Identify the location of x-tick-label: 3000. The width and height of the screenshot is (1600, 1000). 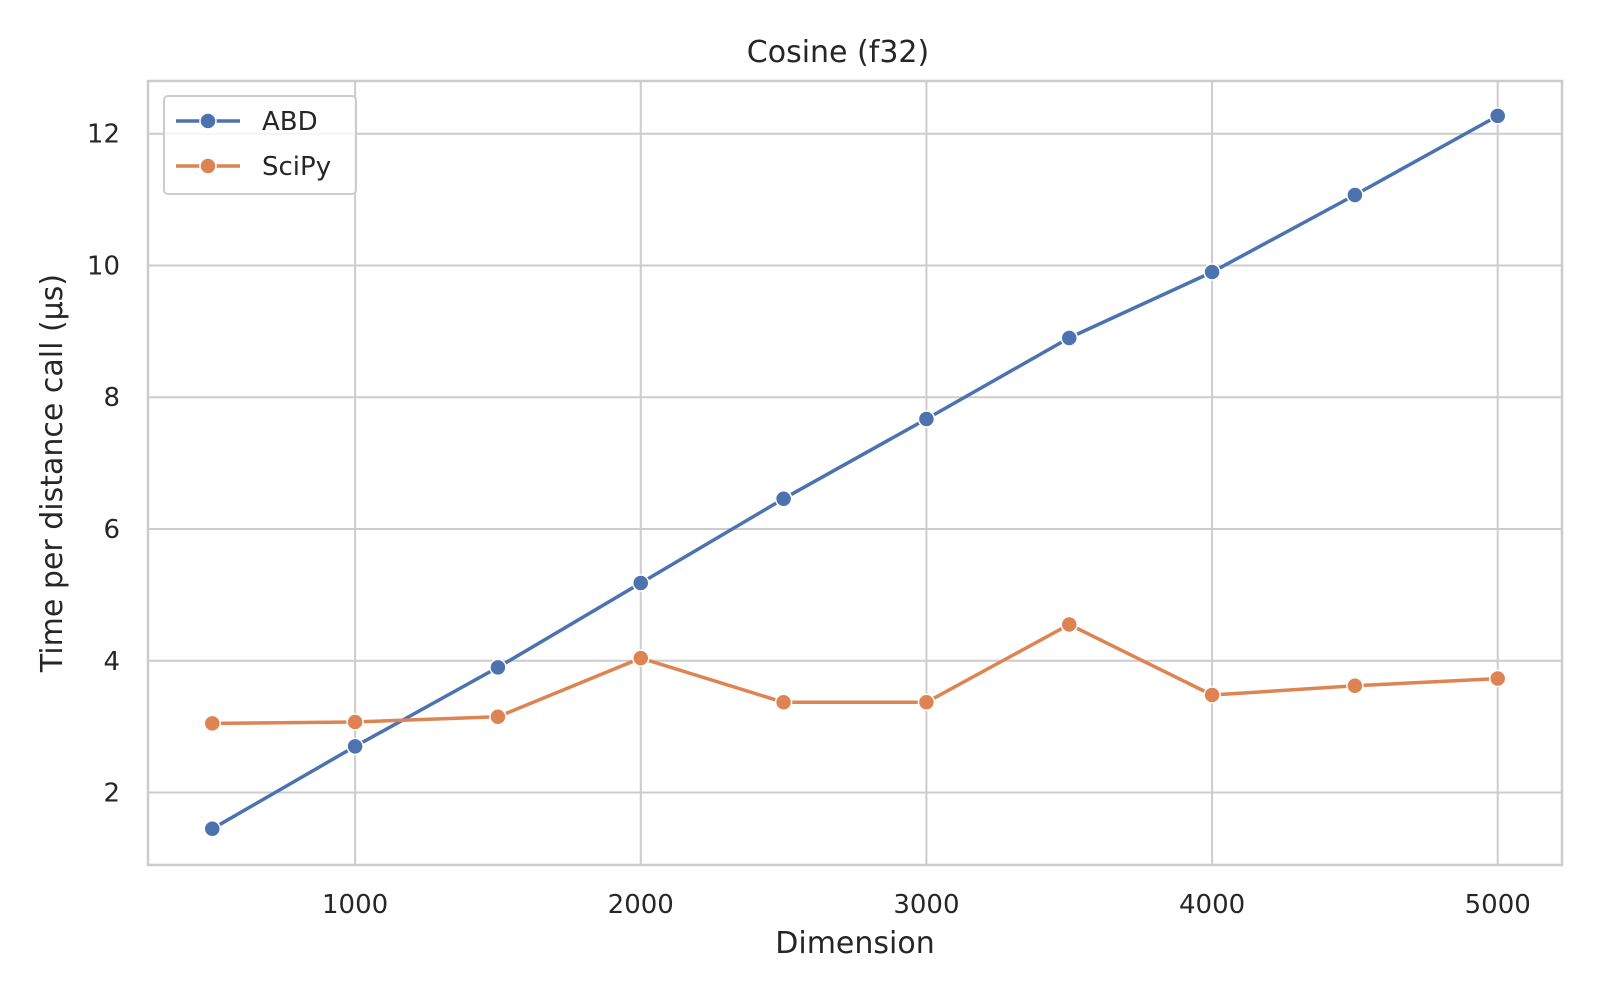
(926, 905).